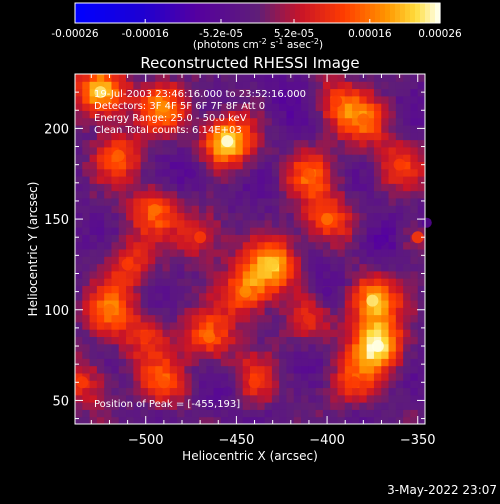 The width and height of the screenshot is (500, 504). Describe the element at coordinates (327, 440) in the screenshot. I see `x-tick-label: −400` at that location.